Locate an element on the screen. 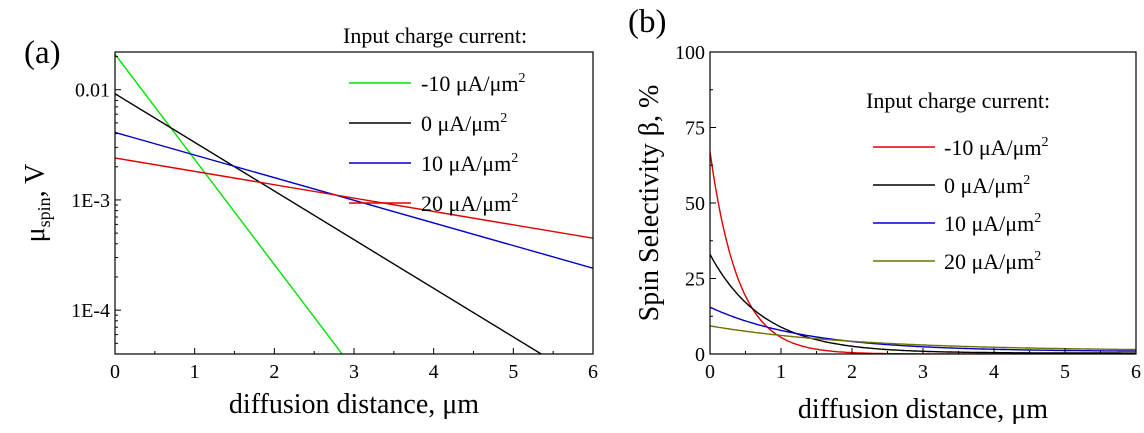  chart-b-x-tick-label: 1 is located at coordinates (781, 372).